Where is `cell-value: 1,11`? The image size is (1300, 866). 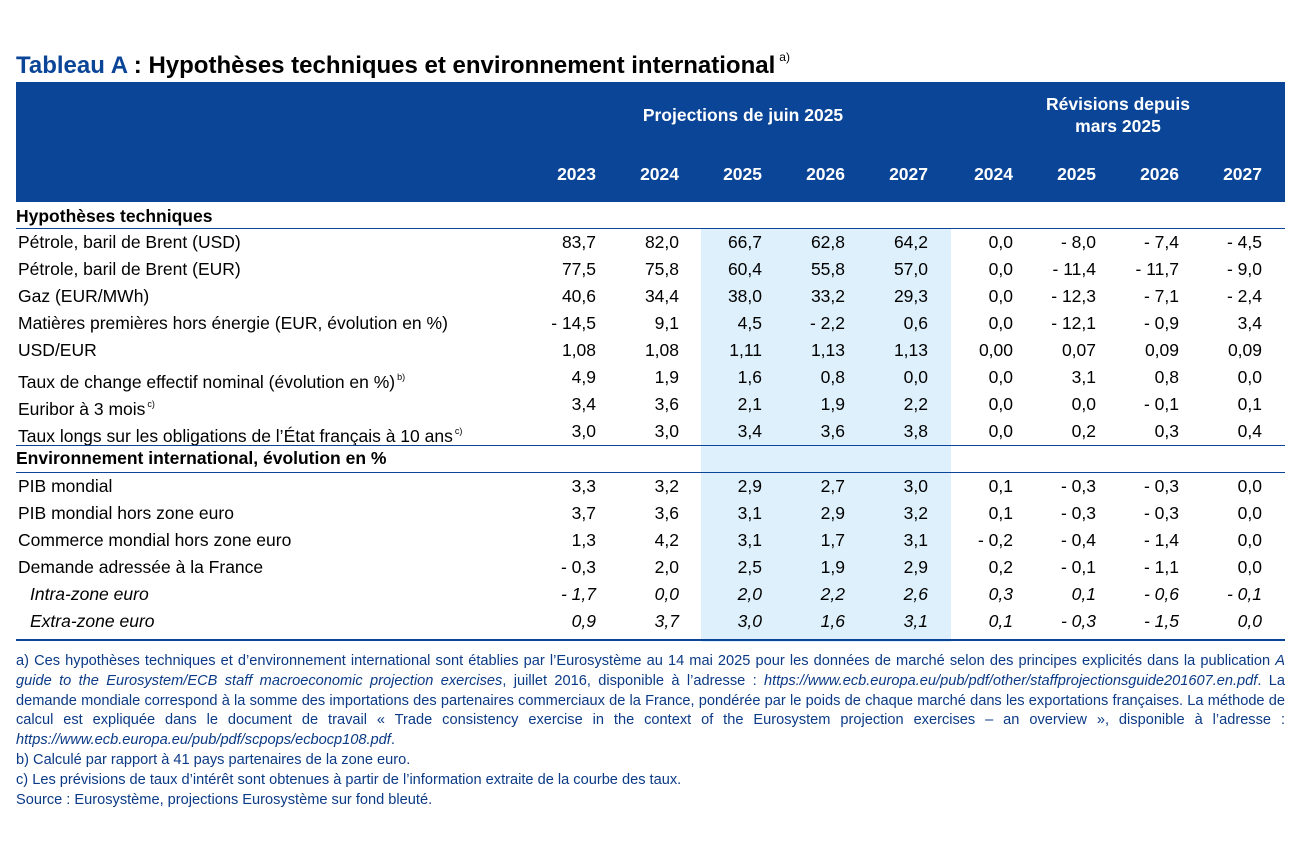
cell-value: 1,11 is located at coordinates (745, 350).